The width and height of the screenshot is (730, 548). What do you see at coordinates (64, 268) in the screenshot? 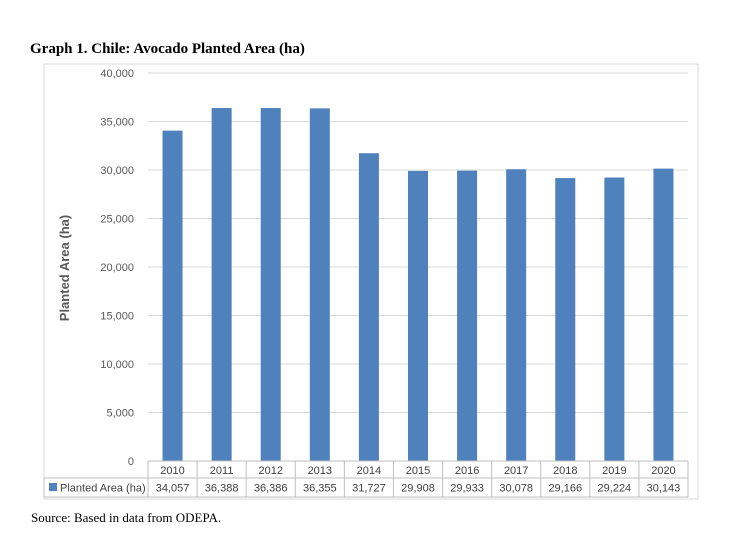
I see `y-axis-title: Planted Area (ha)` at bounding box center [64, 268].